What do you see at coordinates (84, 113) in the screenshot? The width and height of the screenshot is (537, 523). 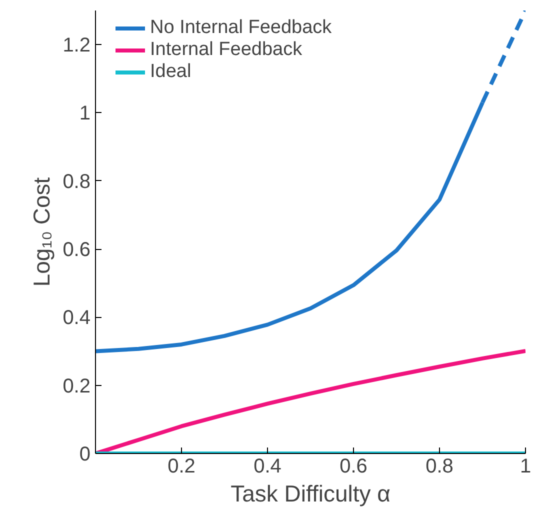 I see `y-tick-label: 1` at bounding box center [84, 113].